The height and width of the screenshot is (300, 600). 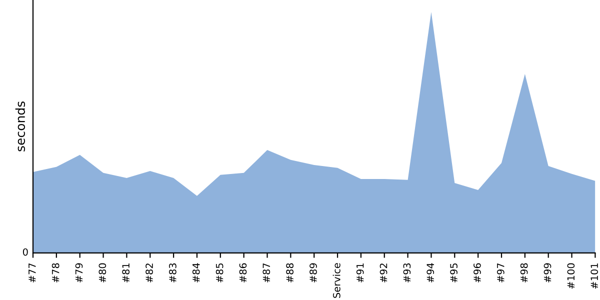 I want to click on x-tick-label: #86, so click(x=243, y=272).